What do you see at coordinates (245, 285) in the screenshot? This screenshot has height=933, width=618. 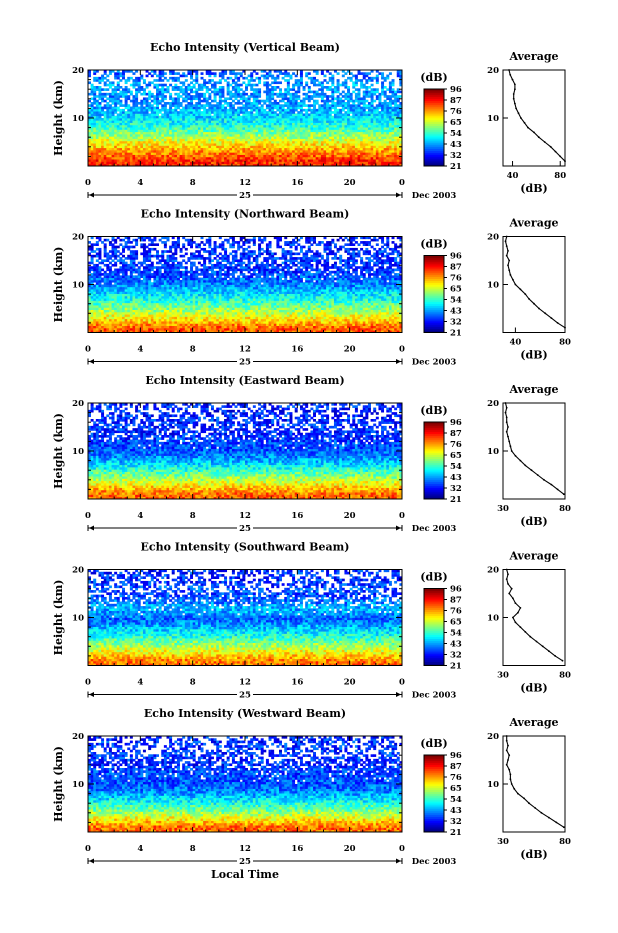 I see `heatmap-plot` at bounding box center [245, 285].